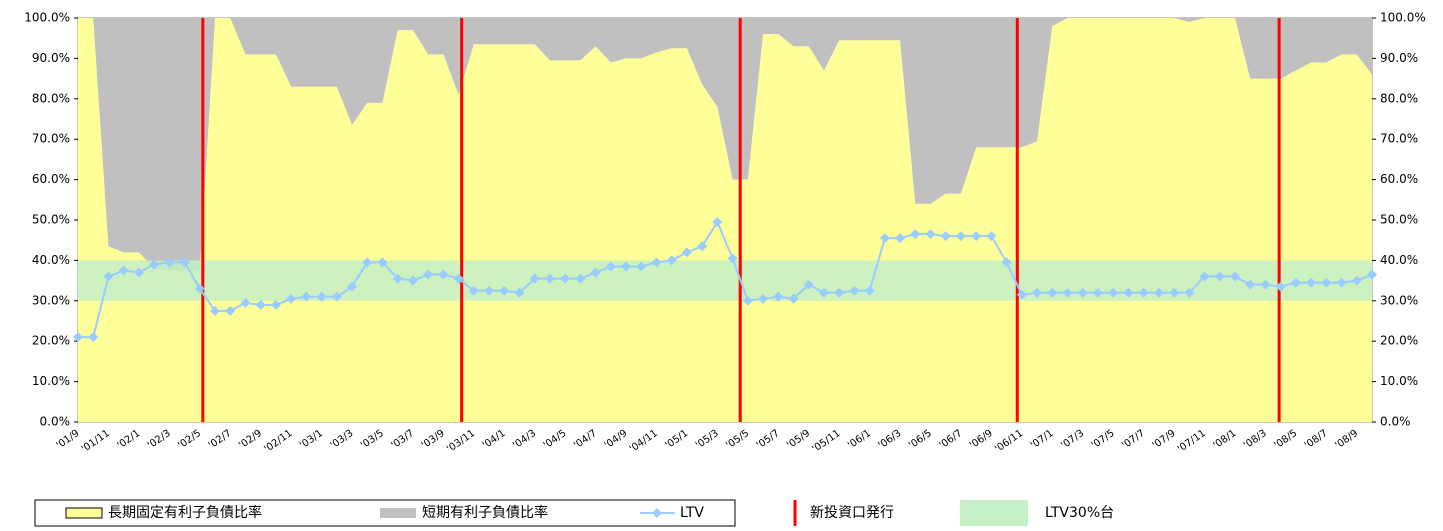 The width and height of the screenshot is (1443, 531). Describe the element at coordinates (920, 439) in the screenshot. I see `x-tick-label: '06/5` at that location.